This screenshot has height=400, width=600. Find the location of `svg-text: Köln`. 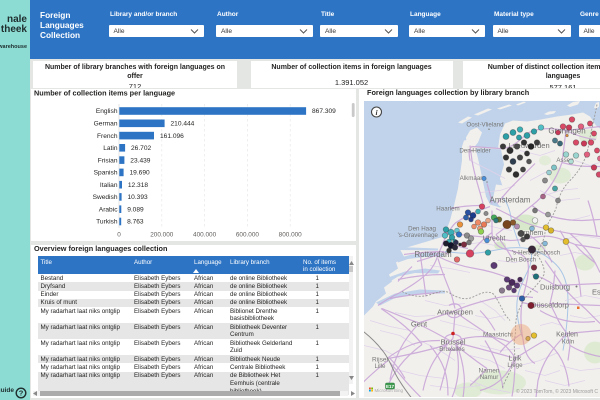

svg-text: Köln is located at coordinates (568, 341).